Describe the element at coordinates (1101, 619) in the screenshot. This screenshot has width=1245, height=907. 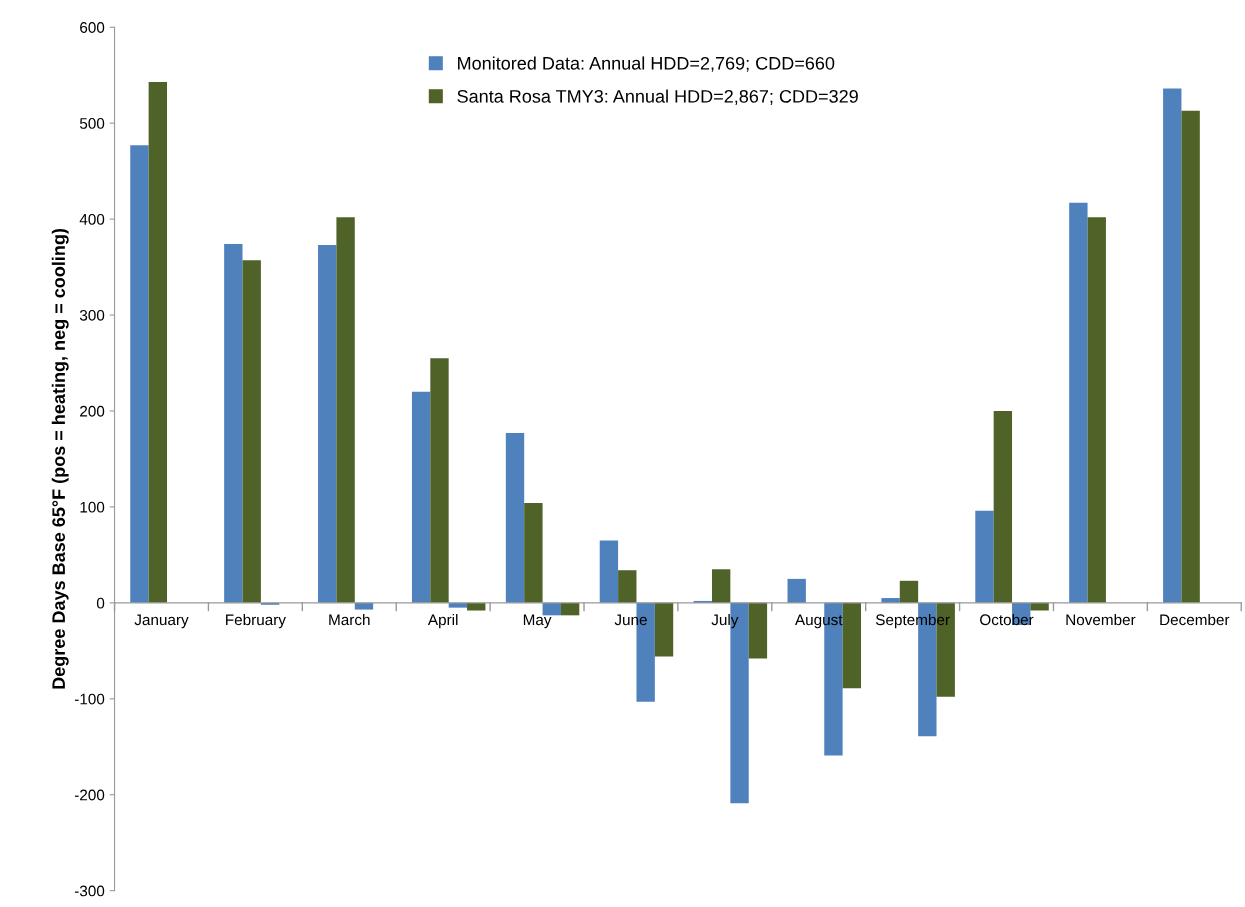
I see `x-tick-label: November` at that location.